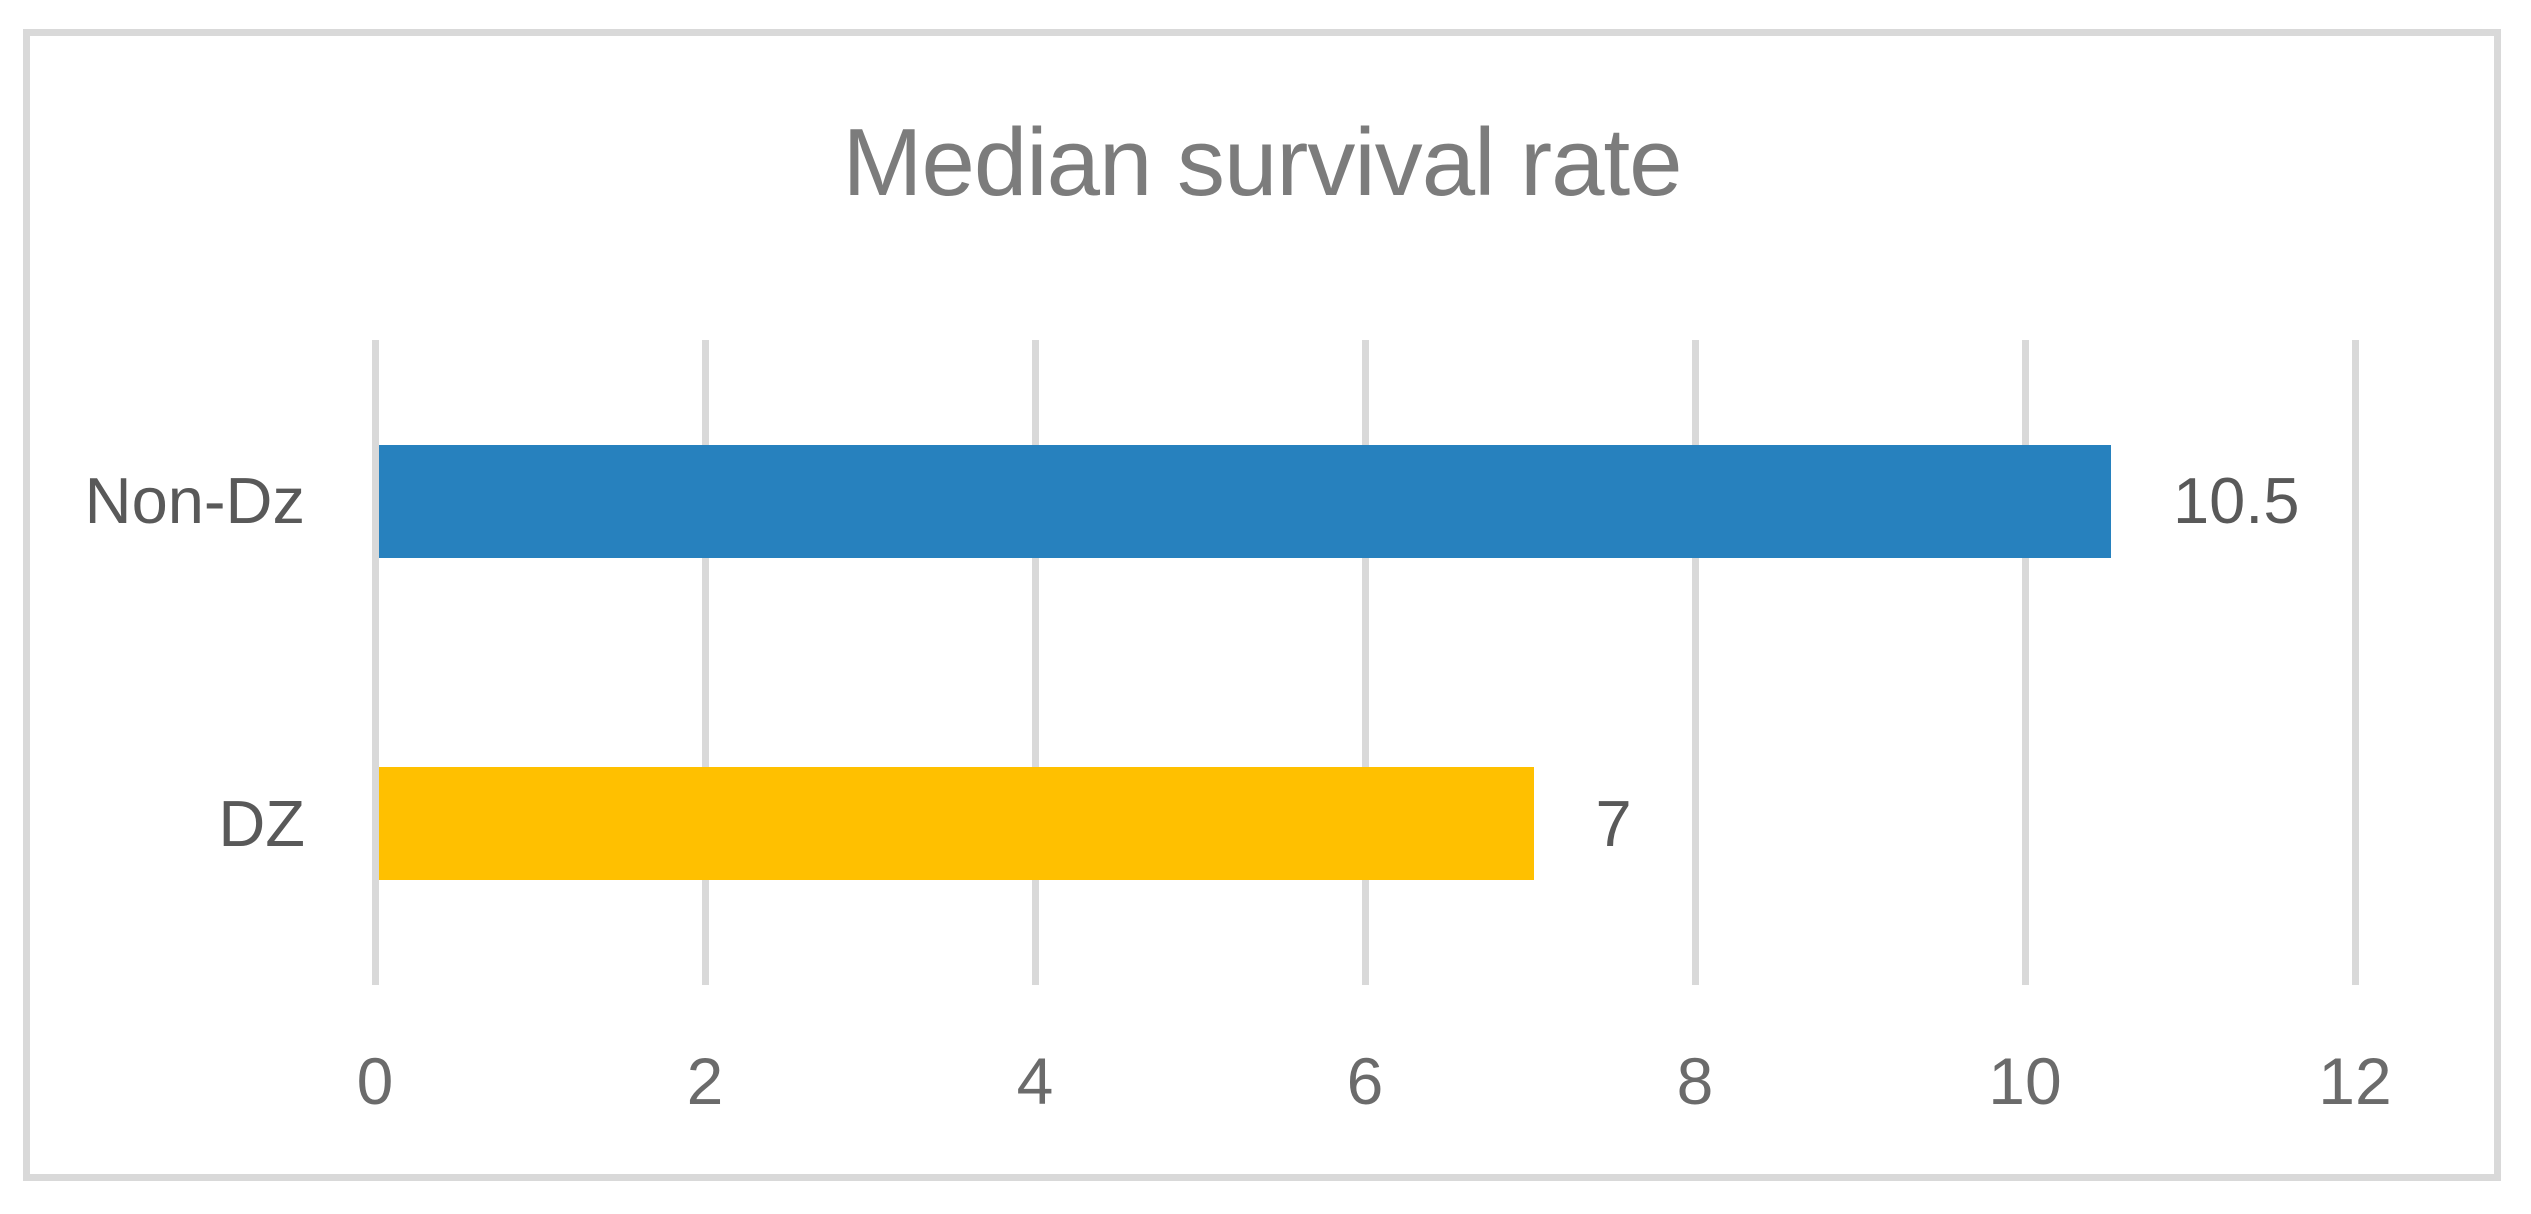 Image resolution: width=2531 pixels, height=1214 pixels. I want to click on value-label-dz: 7, so click(1613, 823).